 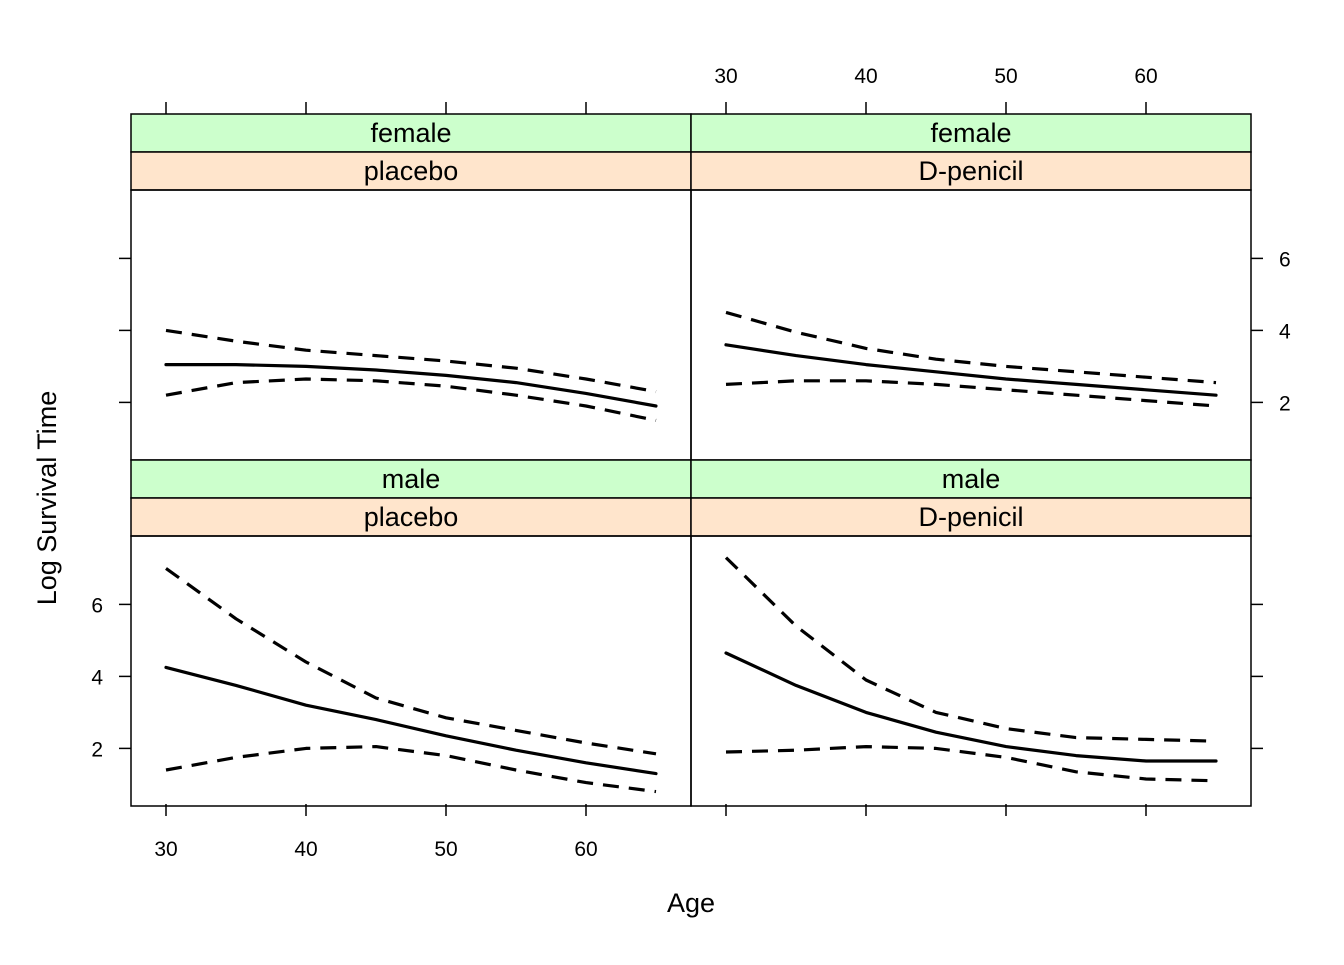 What do you see at coordinates (47, 498) in the screenshot?
I see `y-axis-title: Log Survival Time` at bounding box center [47, 498].